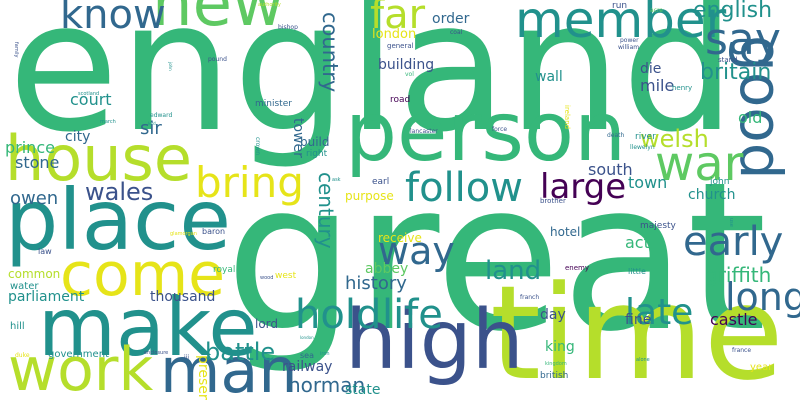 This screenshot has width=800, height=400. Describe the element at coordinates (400, 46) in the screenshot. I see `word-general: general` at that location.